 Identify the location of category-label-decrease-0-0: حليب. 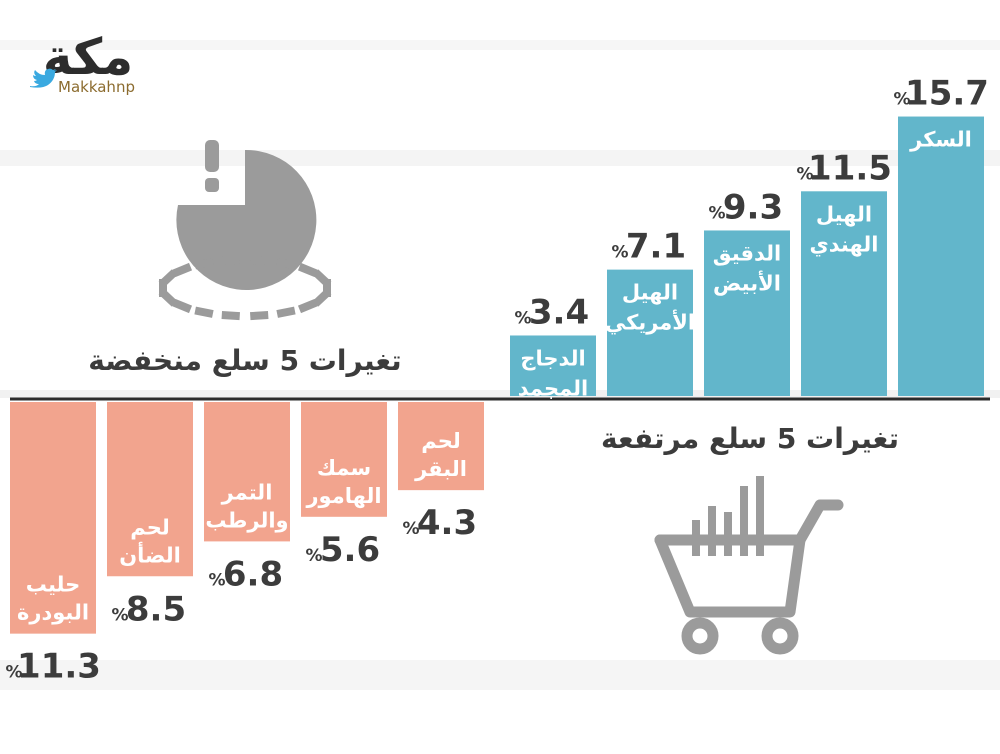
(53, 585).